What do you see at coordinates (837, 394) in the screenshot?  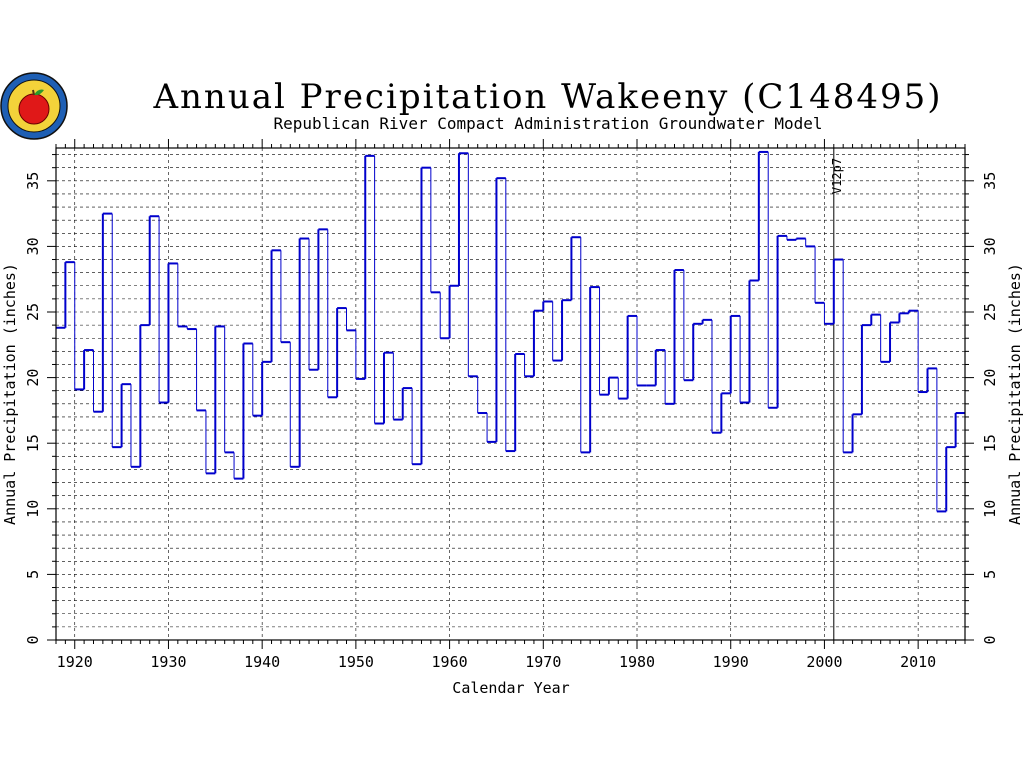 I see `version-marker: V12p7` at bounding box center [837, 394].